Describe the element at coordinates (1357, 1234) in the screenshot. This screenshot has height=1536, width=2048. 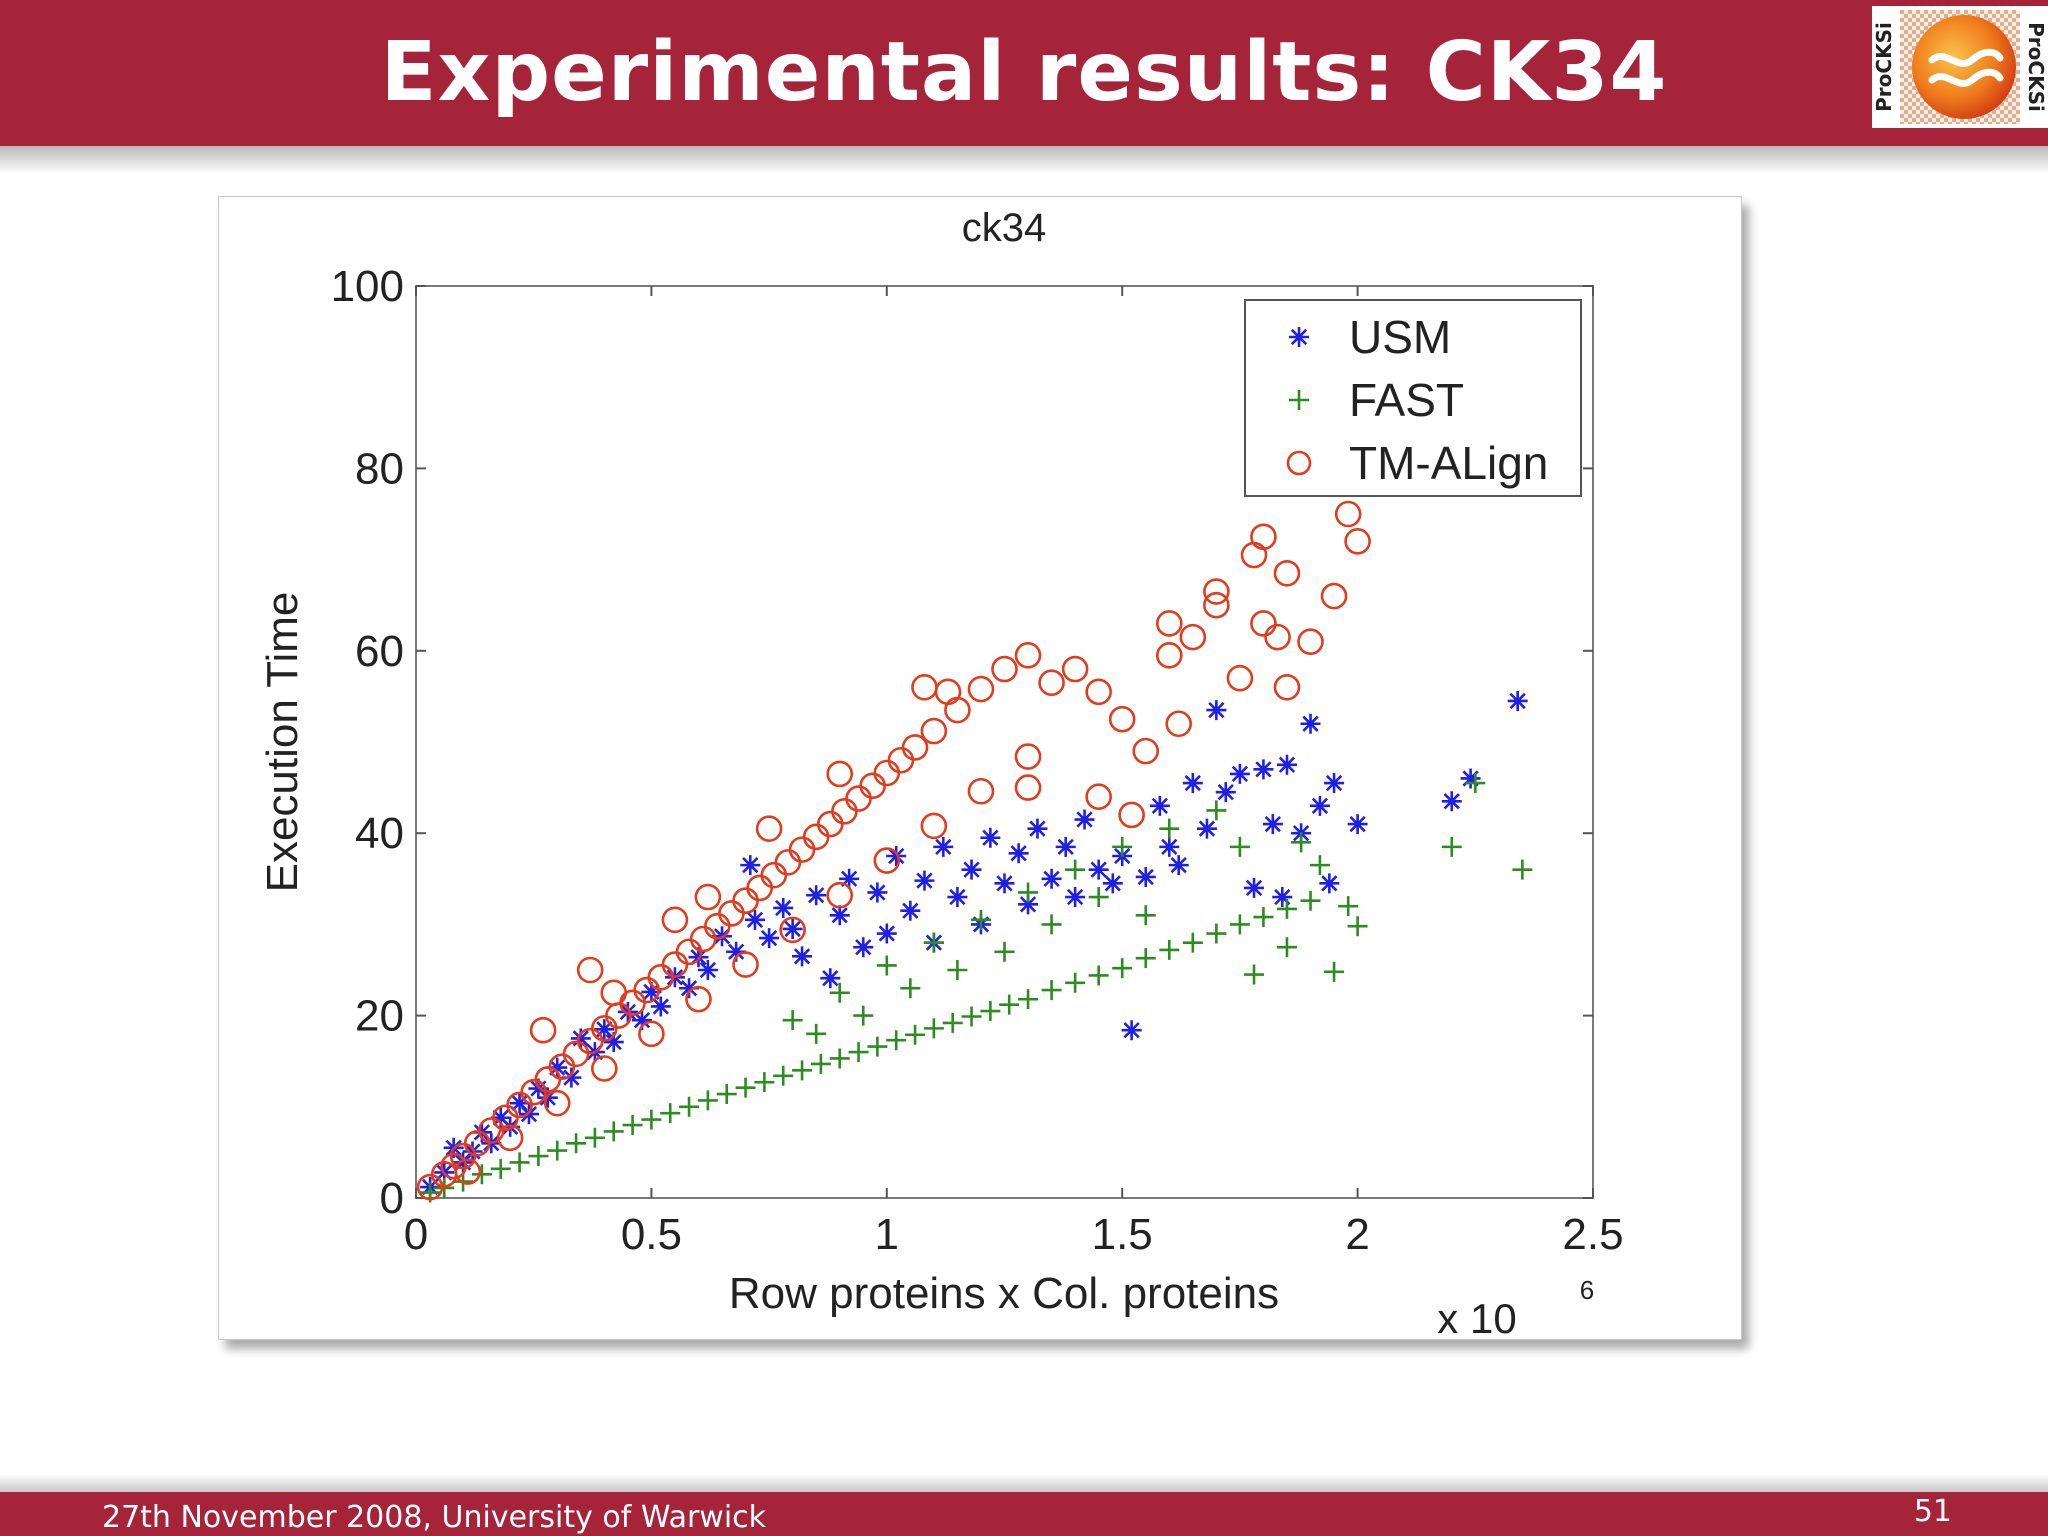
I see `x-tick-label: 2` at that location.